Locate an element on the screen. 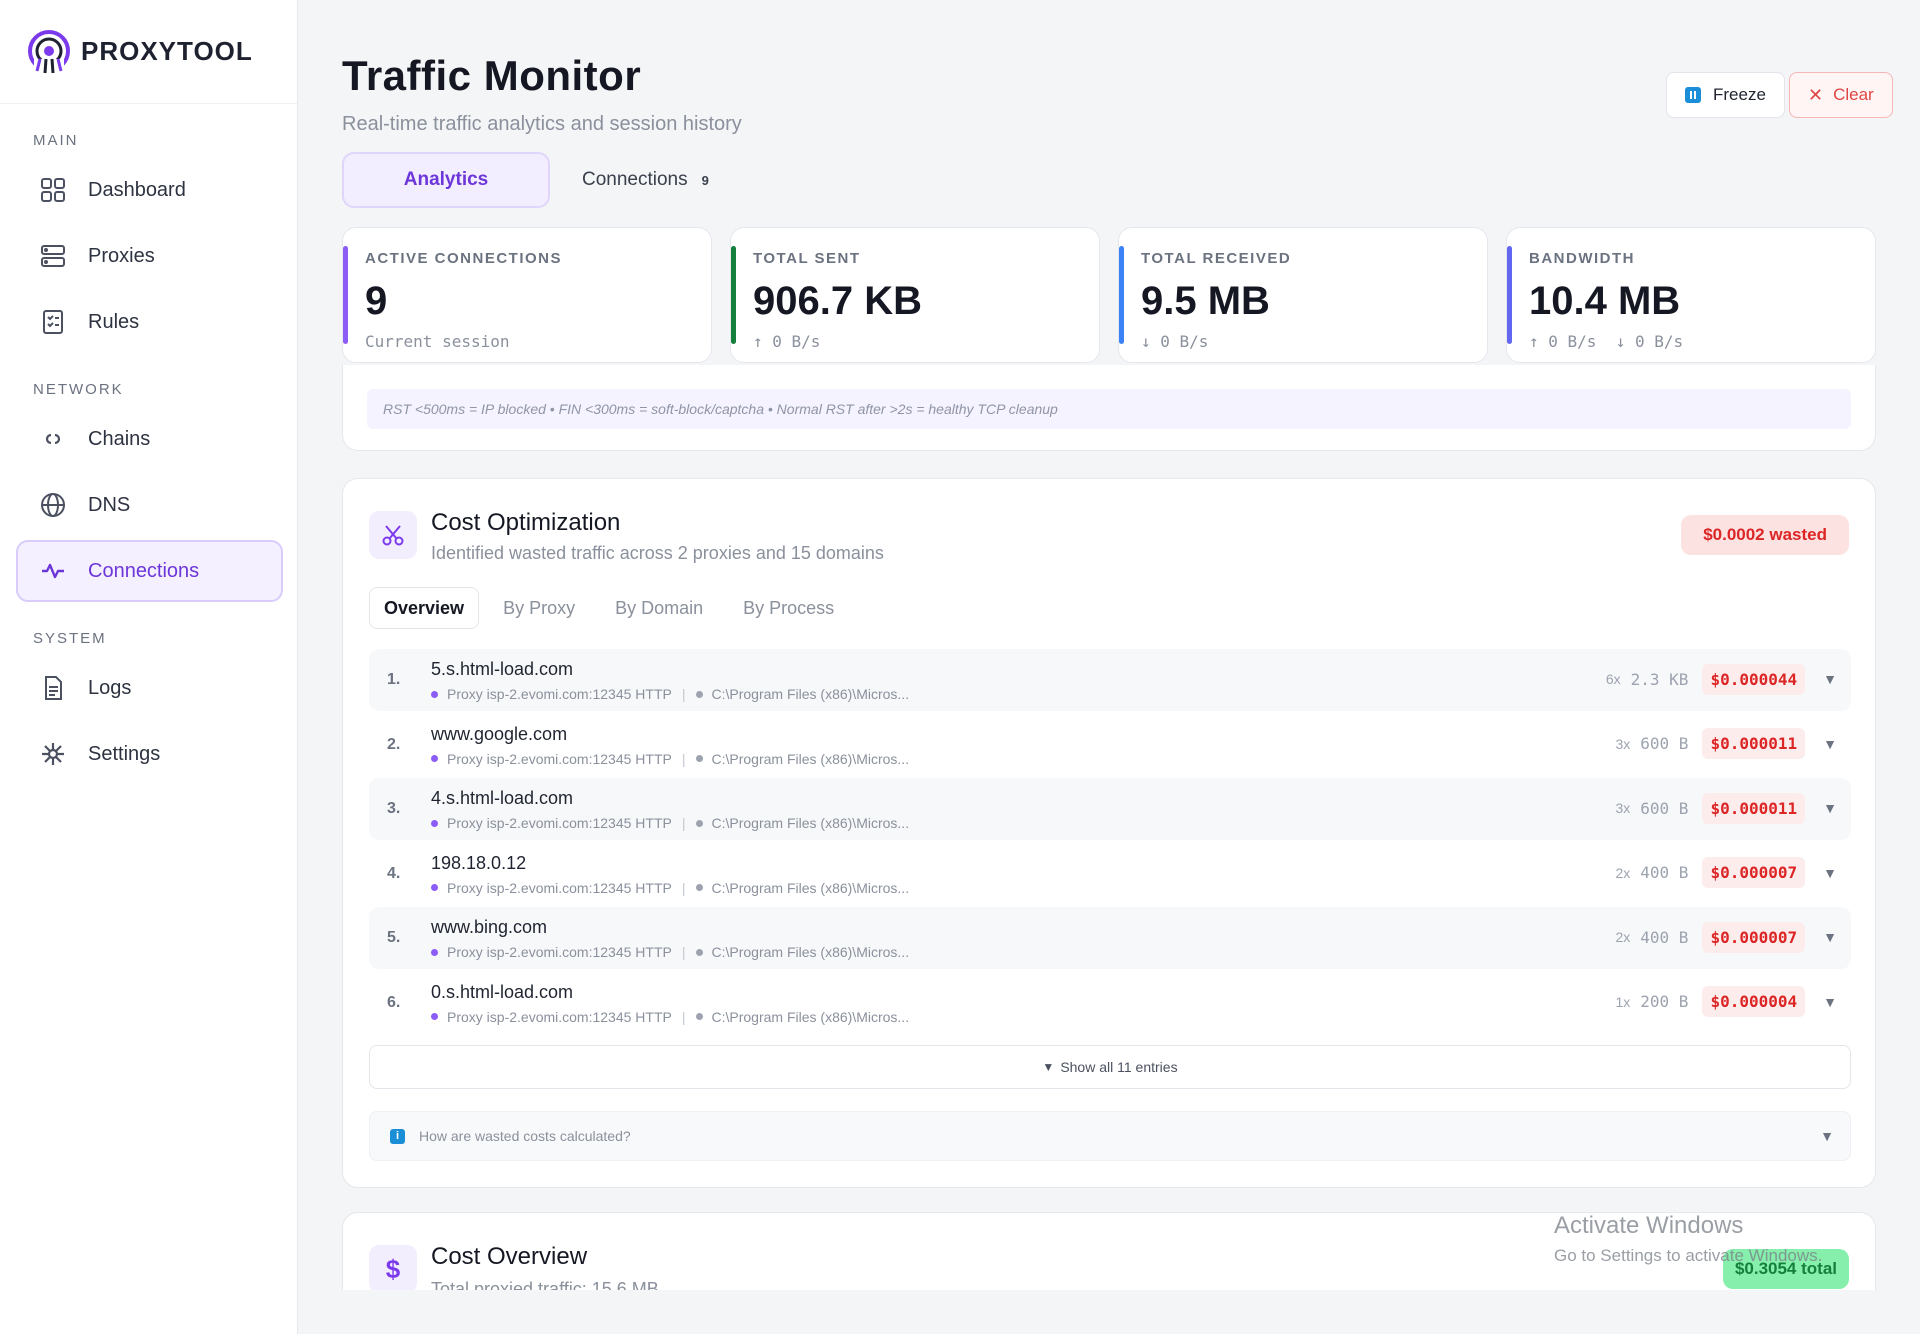 This screenshot has width=1920, height=1334. subtab-by-domain: By Domain is located at coordinates (659, 607).